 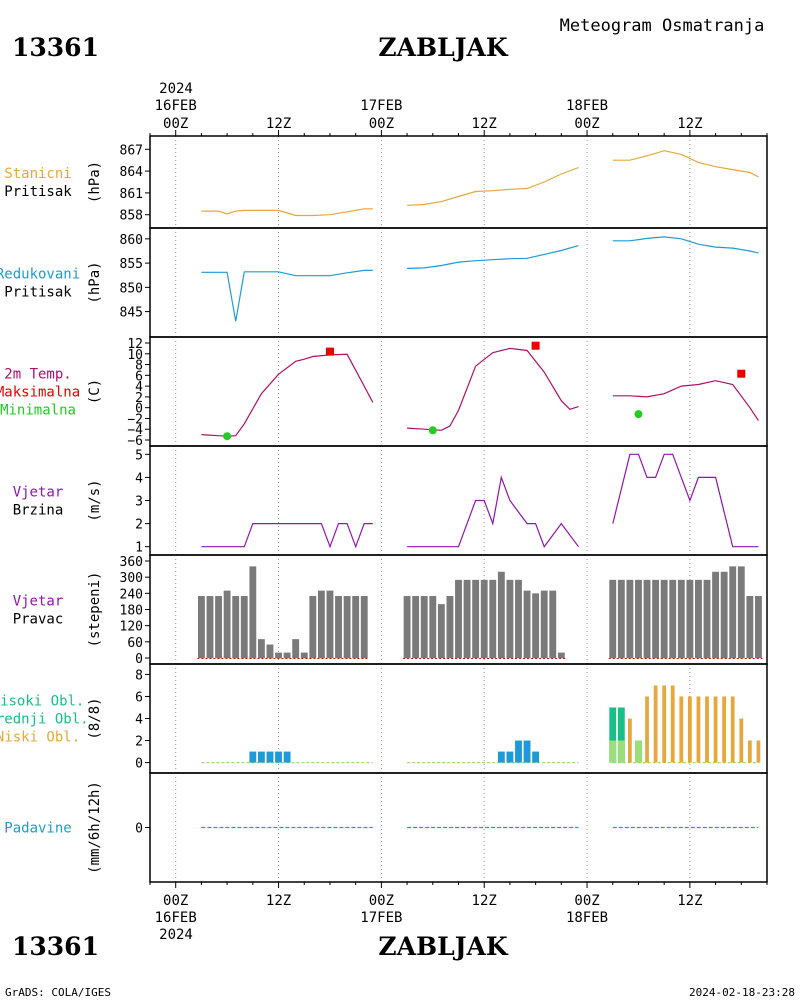 What do you see at coordinates (44, 720) in the screenshot?
I see `variable-label: Srednji Obl.` at bounding box center [44, 720].